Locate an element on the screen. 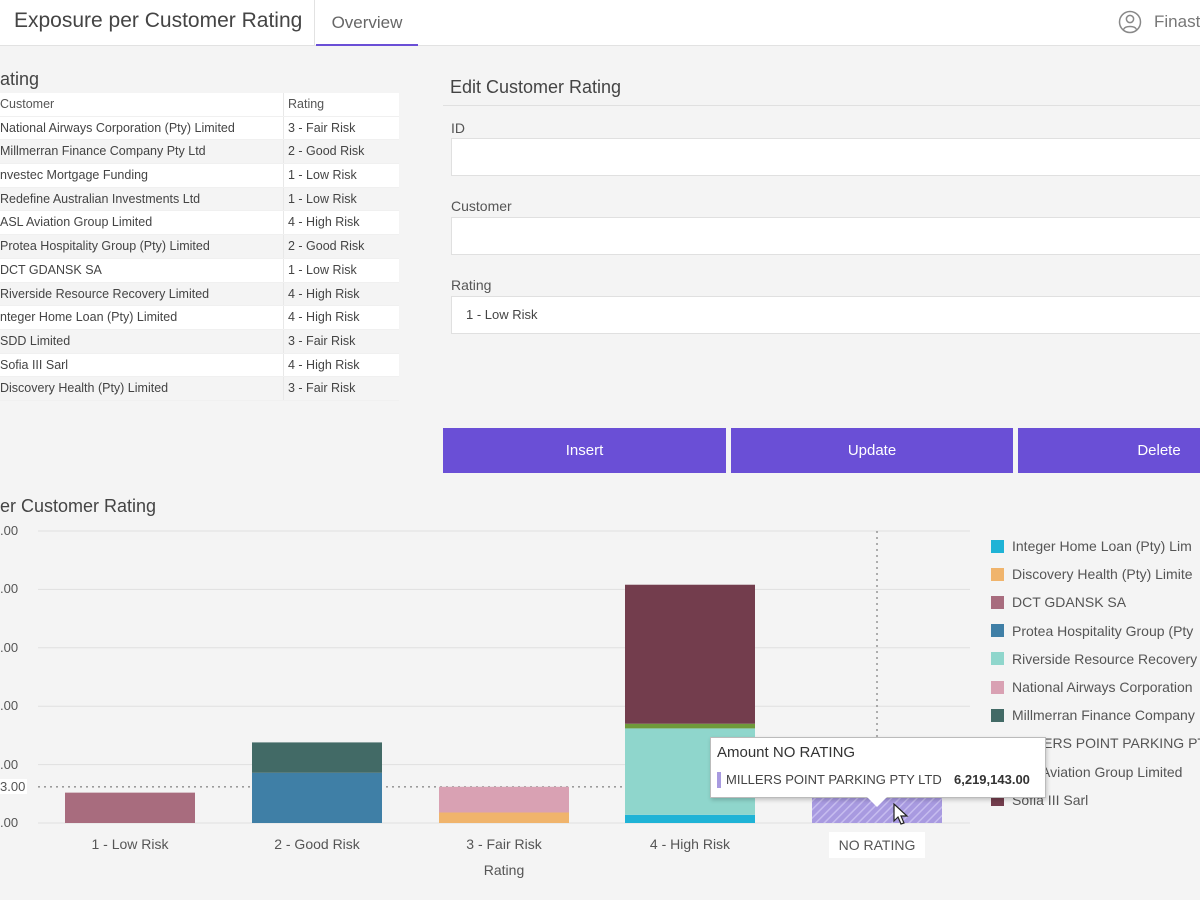 Image resolution: width=1200 pixels, height=900 pixels. cell-customer: nvestec Mortgage Funding is located at coordinates (142, 175).